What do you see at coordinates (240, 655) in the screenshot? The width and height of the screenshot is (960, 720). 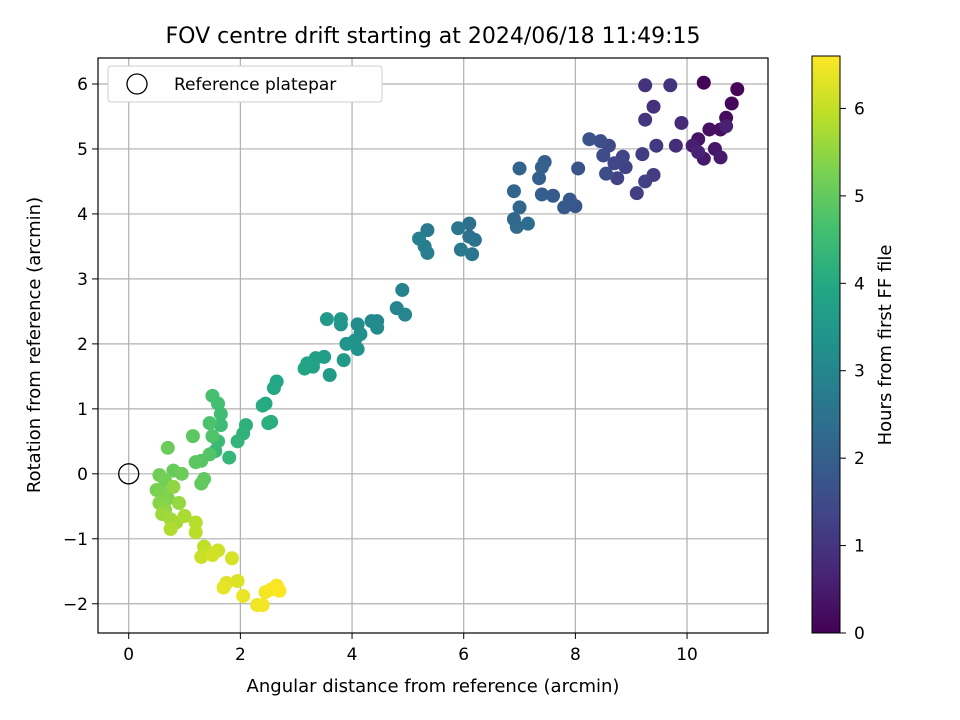 I see `x-tick-label: 2` at bounding box center [240, 655].